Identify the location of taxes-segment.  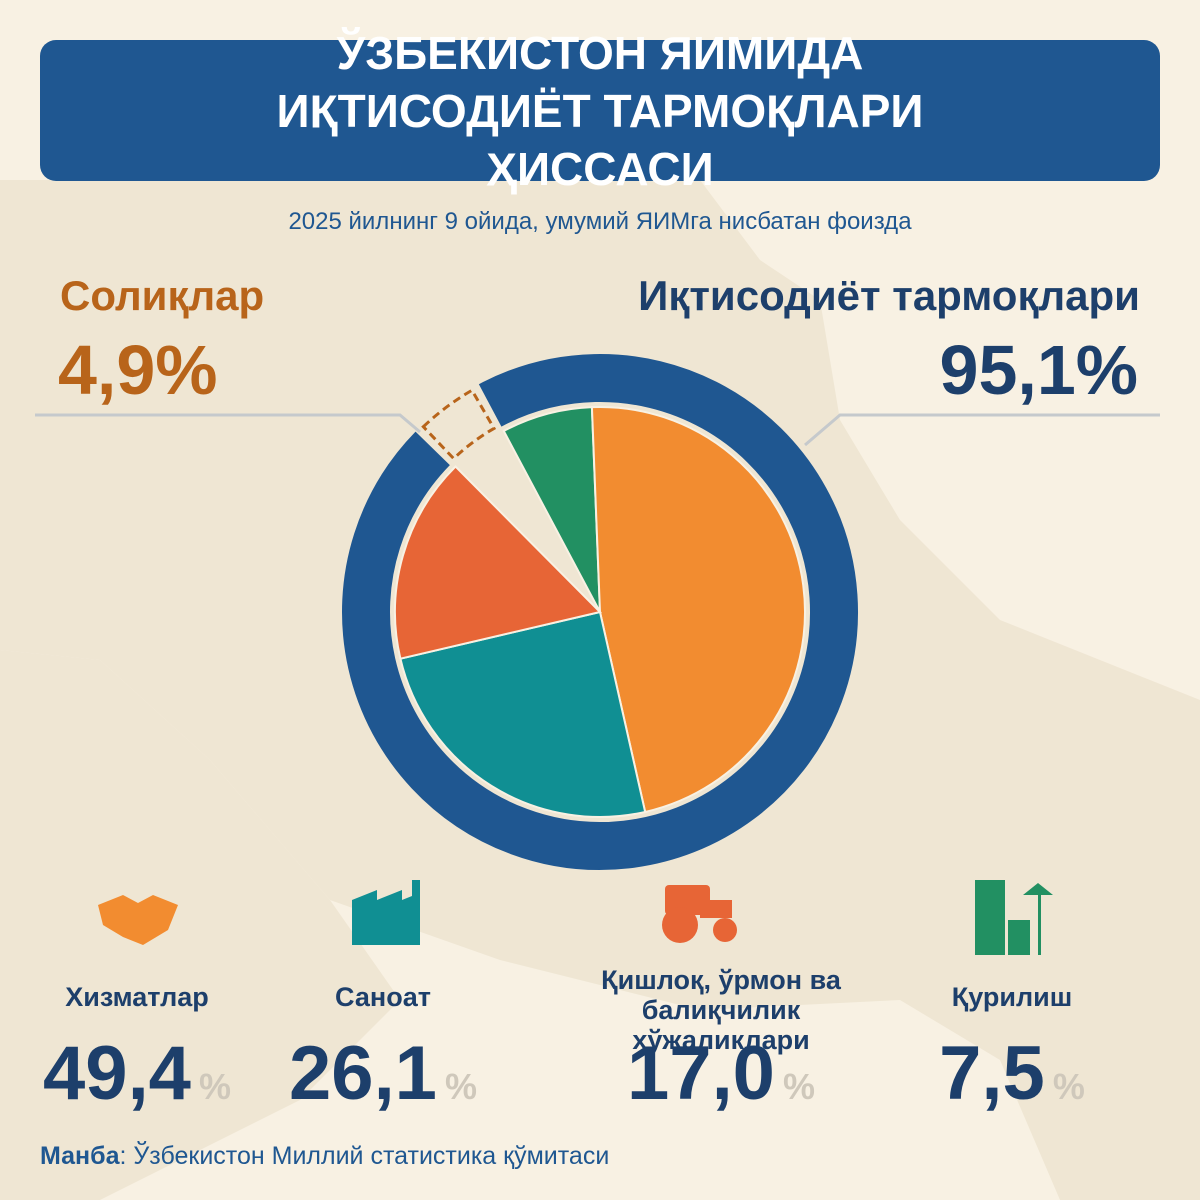
(459, 424).